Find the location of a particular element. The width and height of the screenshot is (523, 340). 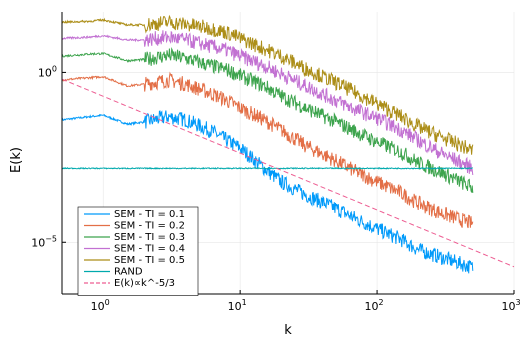

legend-label: SEM - TI = 0.2 is located at coordinates (149, 226).